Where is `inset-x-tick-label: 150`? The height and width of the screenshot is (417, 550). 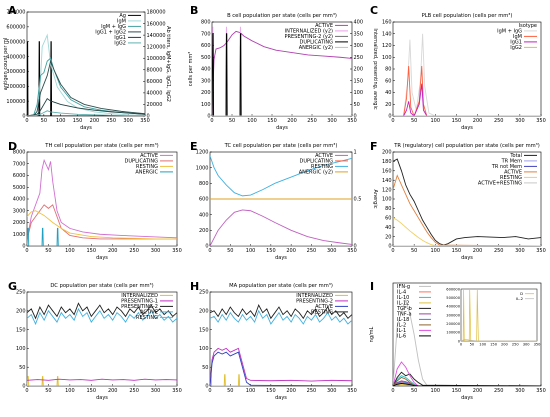 inset-x-tick-label: 150 is located at coordinates (494, 345).